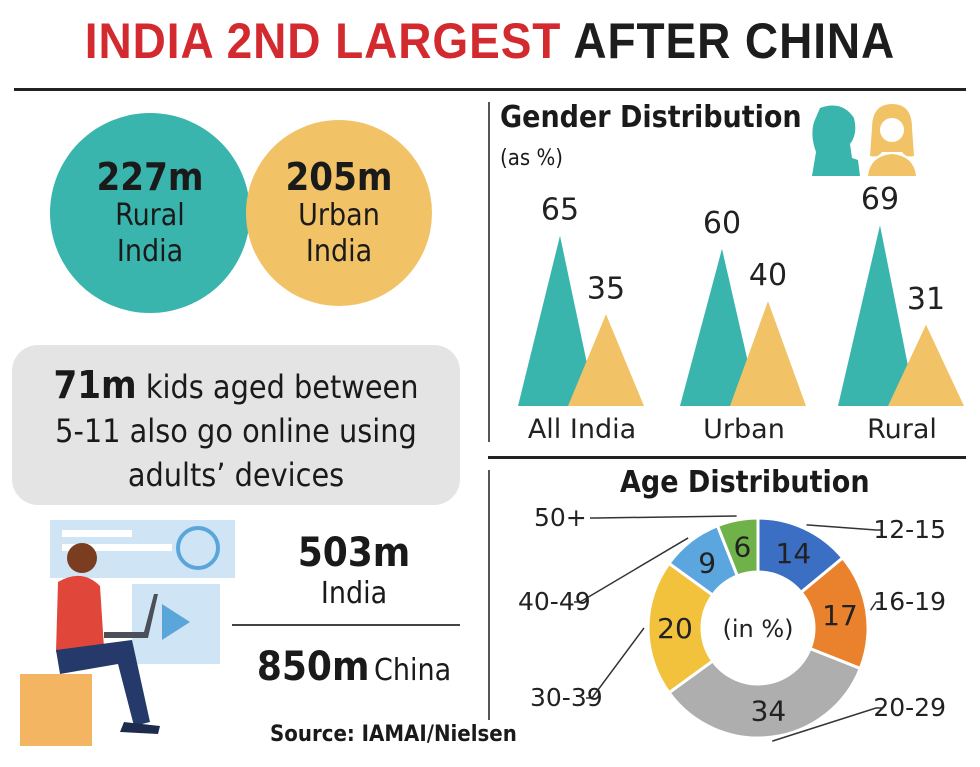 This screenshot has height=767, width=980. I want to click on page-title: INDIA 2ND LARGEST AFTER CHINA, so click(490, 41).